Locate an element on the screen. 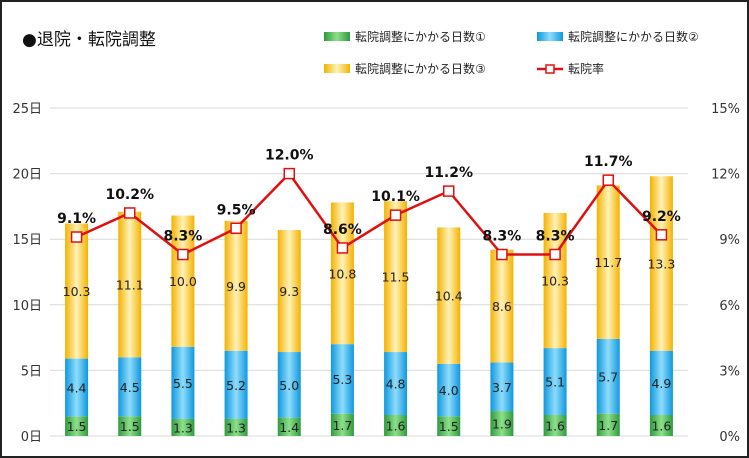  segment-label: 13.3 is located at coordinates (661, 263).